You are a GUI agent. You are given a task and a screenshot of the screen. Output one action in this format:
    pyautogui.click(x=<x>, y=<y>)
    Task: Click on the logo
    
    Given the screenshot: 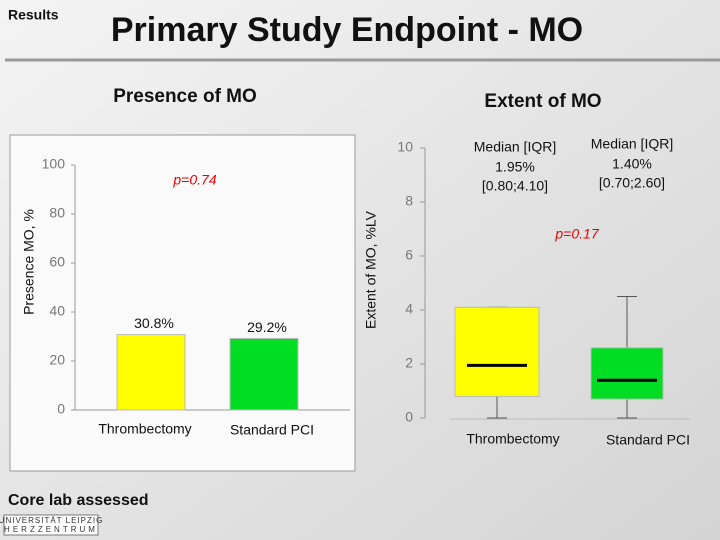 What is the action you would take?
    pyautogui.click(x=51, y=525)
    